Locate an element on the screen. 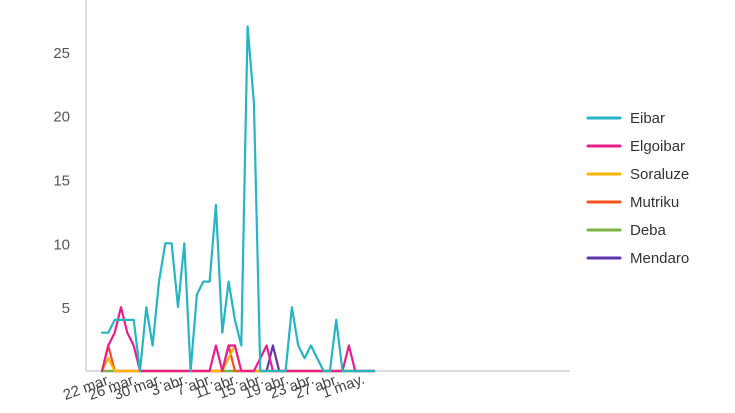 This screenshot has width=735, height=413. legend-item-soraluze: Soraluze is located at coordinates (637, 174).